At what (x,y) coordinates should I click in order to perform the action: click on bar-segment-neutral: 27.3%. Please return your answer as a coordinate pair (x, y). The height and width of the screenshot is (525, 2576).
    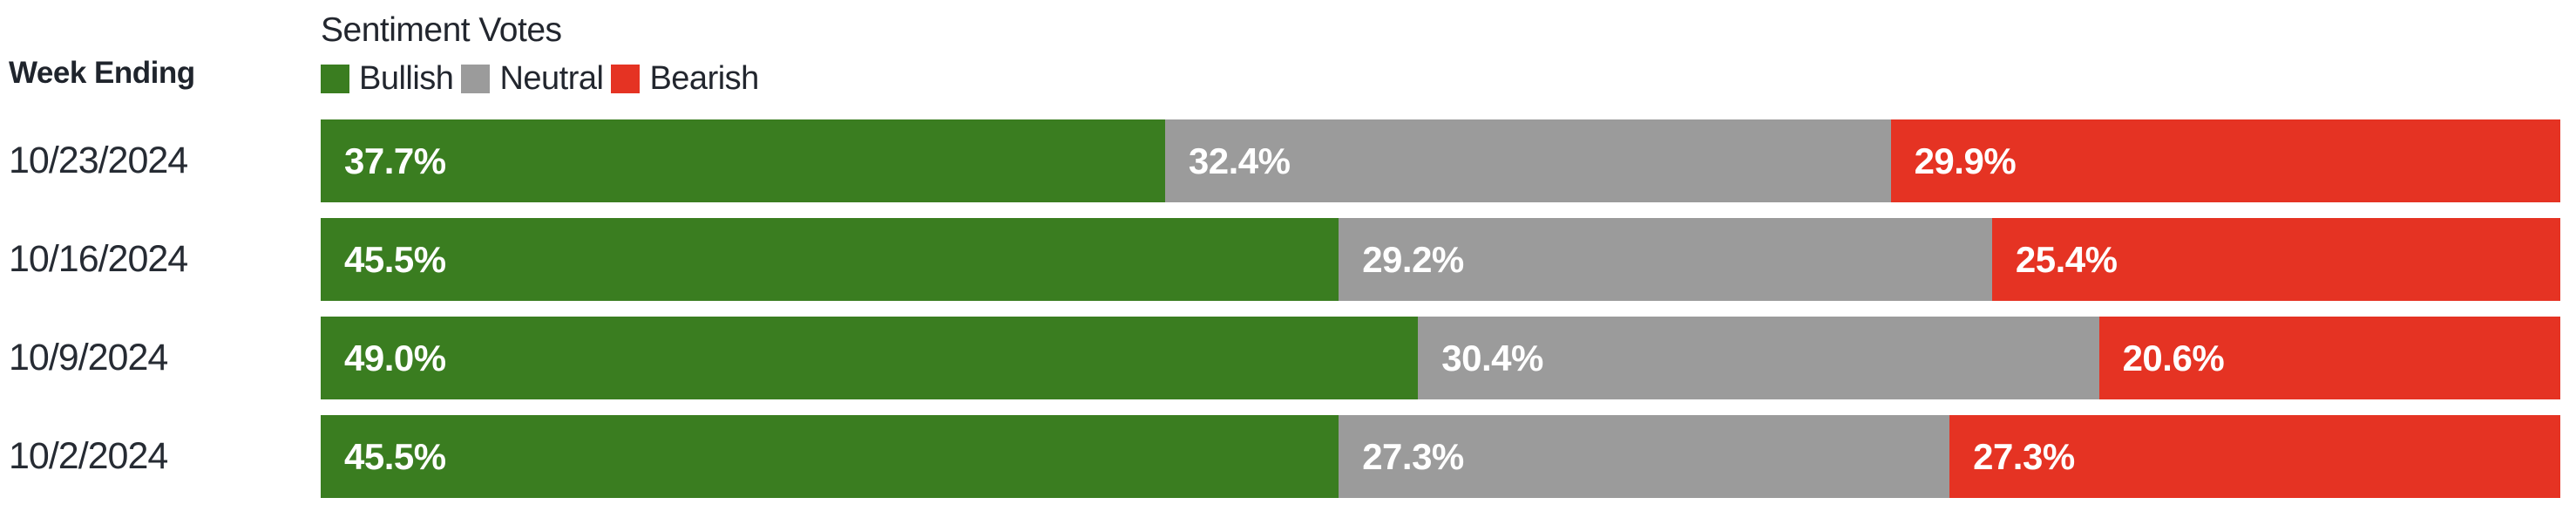
    Looking at the image, I should click on (1645, 457).